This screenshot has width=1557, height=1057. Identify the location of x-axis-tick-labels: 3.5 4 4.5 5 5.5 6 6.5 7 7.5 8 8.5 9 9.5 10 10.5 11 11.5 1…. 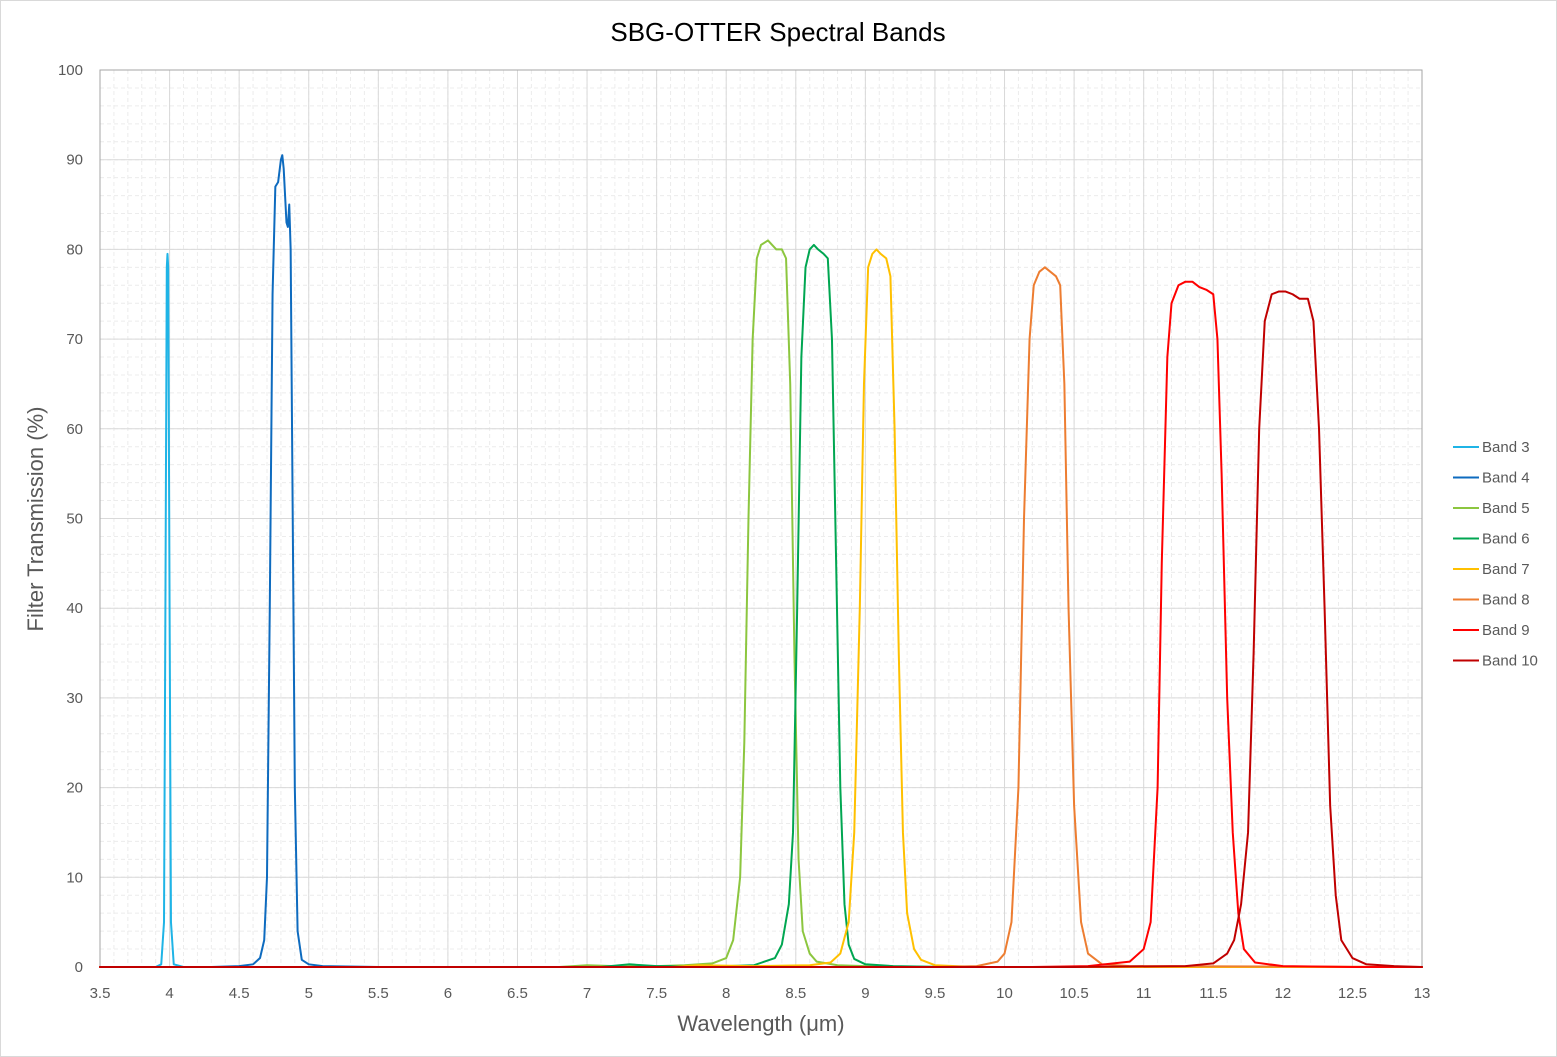
(760, 993).